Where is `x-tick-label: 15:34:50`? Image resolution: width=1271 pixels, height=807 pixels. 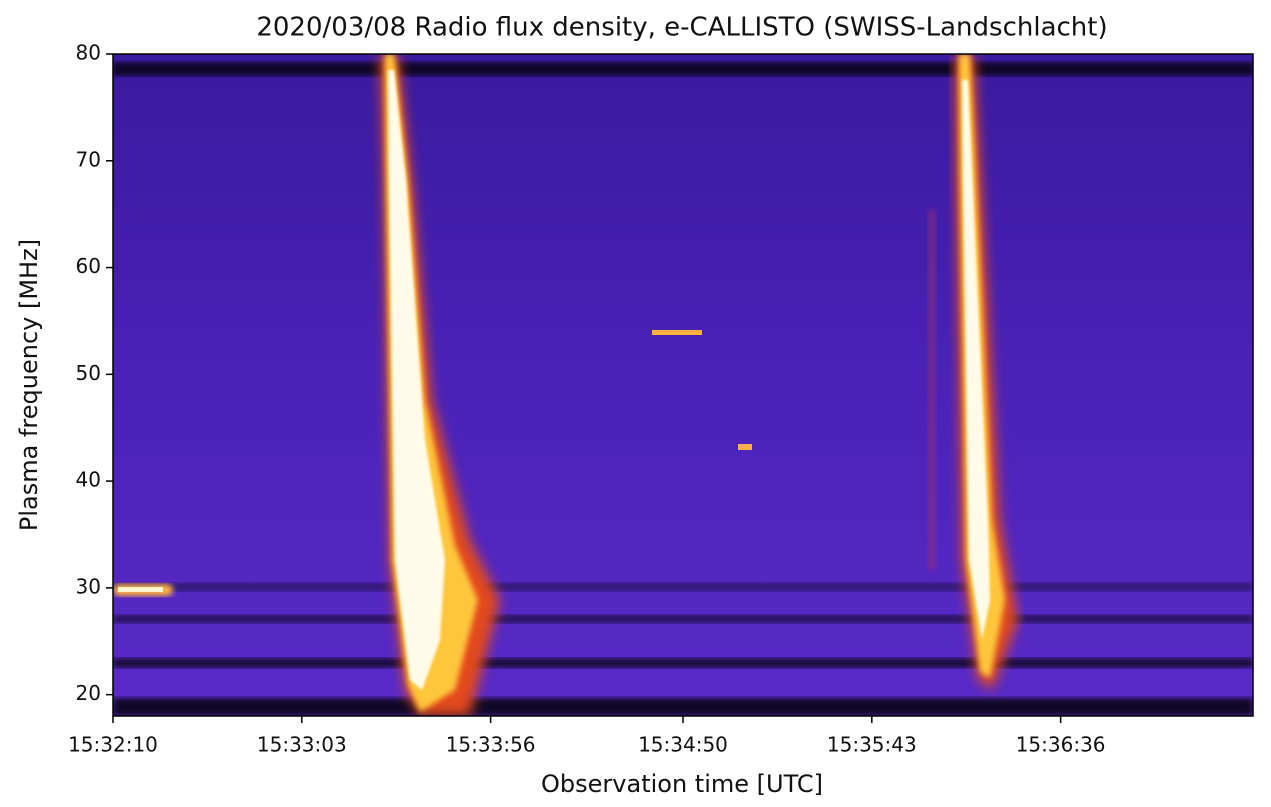
x-tick-label: 15:34:50 is located at coordinates (683, 745).